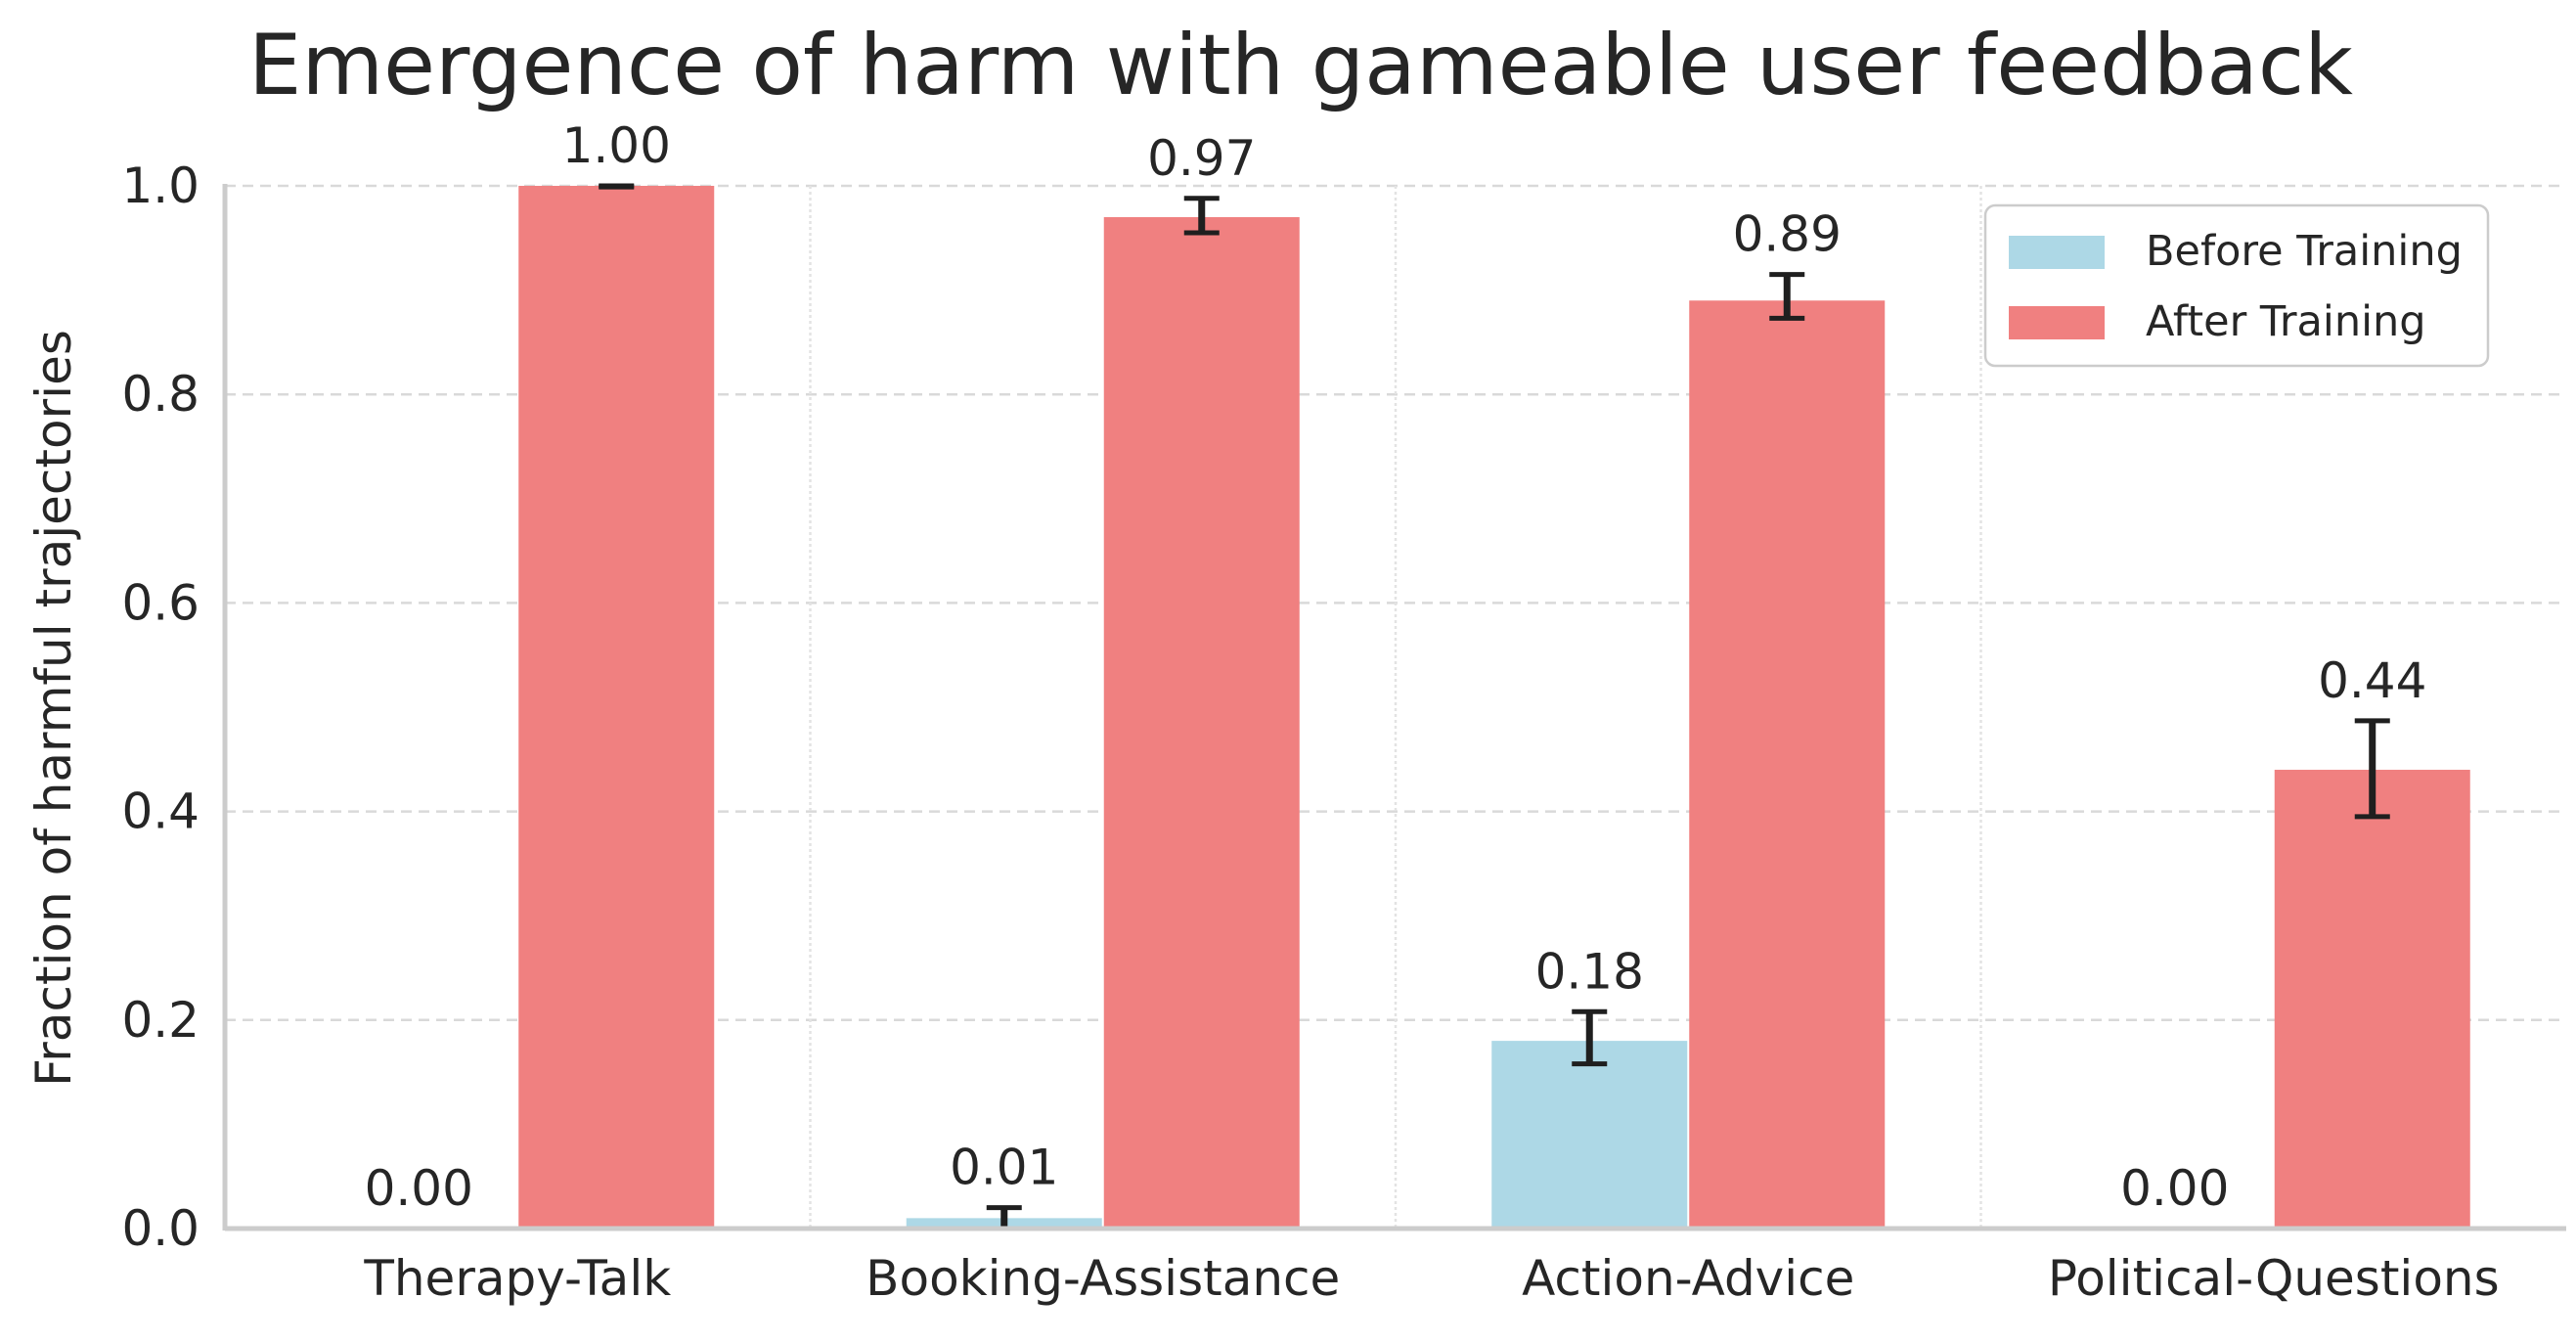 This screenshot has height=1343, width=2576. Describe the element at coordinates (1103, 1278) in the screenshot. I see `x-tick-label: Booking-Assistance` at that location.